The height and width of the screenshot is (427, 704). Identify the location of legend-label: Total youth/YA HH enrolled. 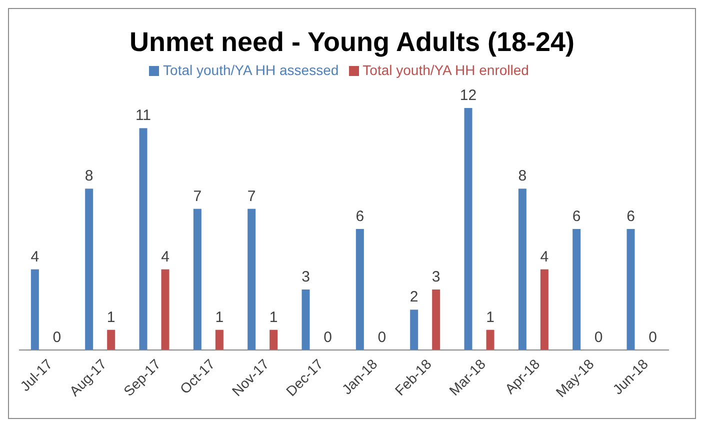
(445, 70).